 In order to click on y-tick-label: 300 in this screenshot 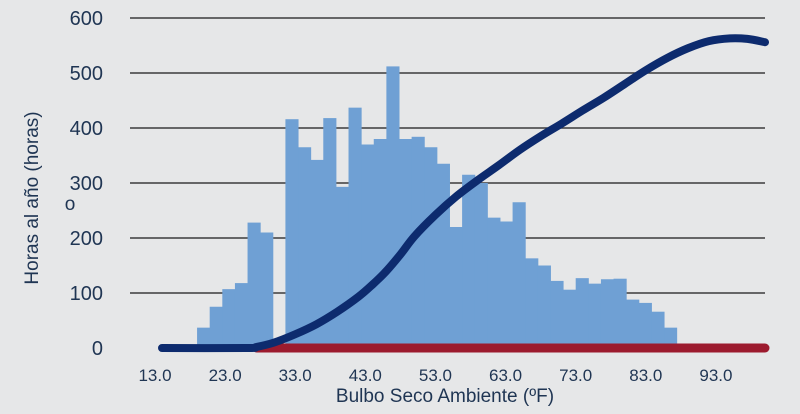, I will do `click(86, 184)`.